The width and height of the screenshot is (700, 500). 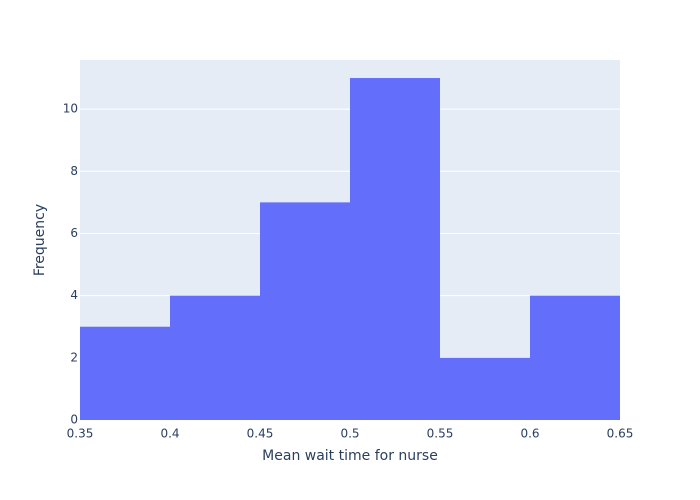 What do you see at coordinates (169, 434) in the screenshot?
I see `x-tick-label: 0.4` at bounding box center [169, 434].